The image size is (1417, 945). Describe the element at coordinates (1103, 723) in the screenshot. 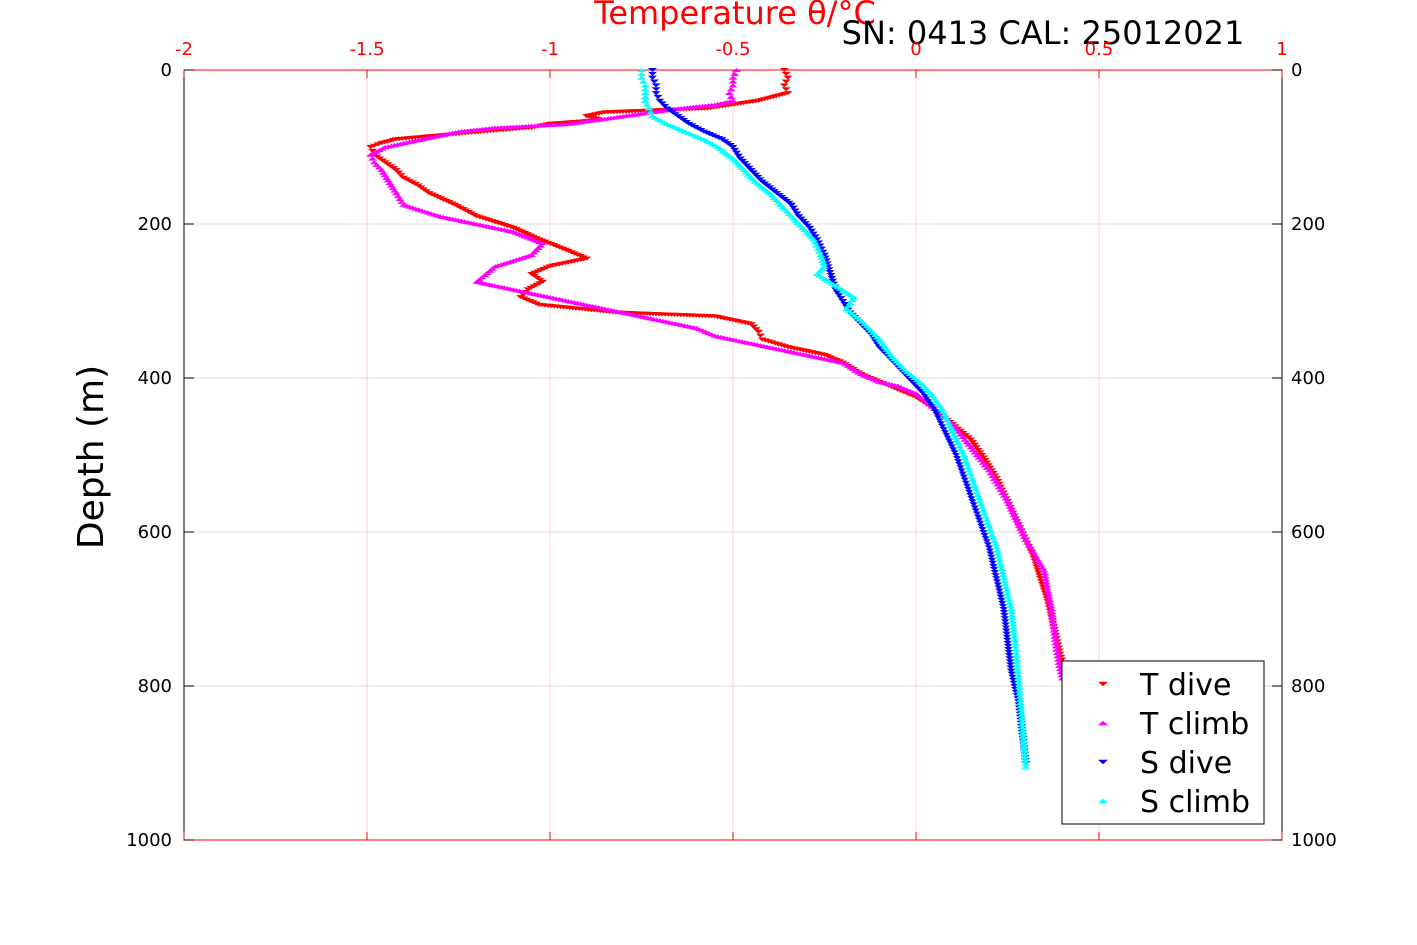

I see `legend-marker` at that location.